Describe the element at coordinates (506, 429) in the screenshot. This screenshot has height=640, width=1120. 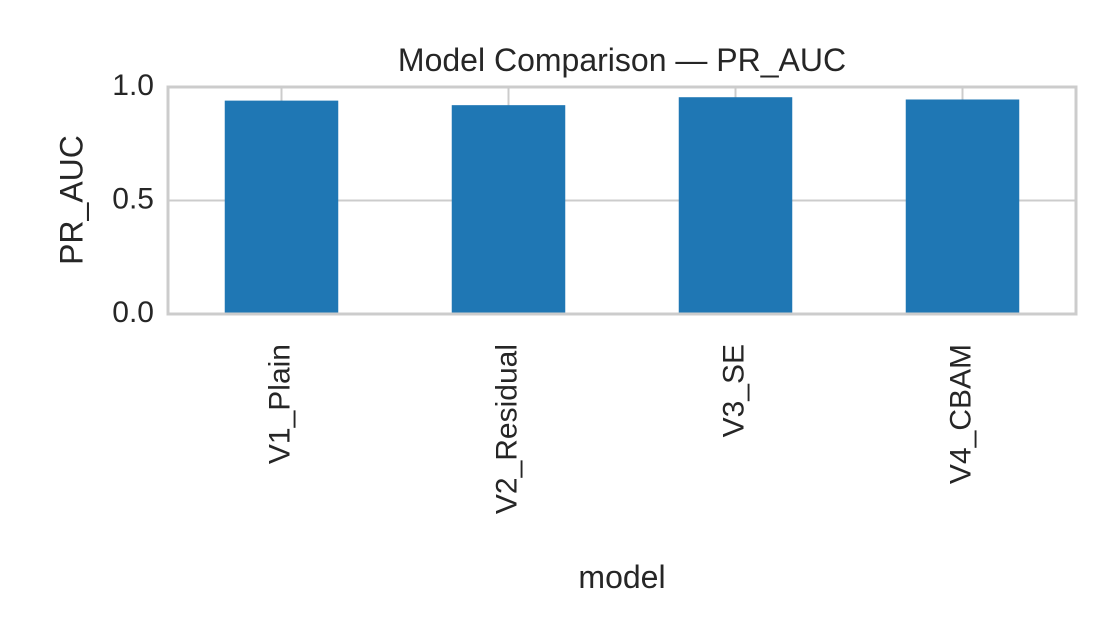
I see `x-tick-label: V2_Residual` at that location.